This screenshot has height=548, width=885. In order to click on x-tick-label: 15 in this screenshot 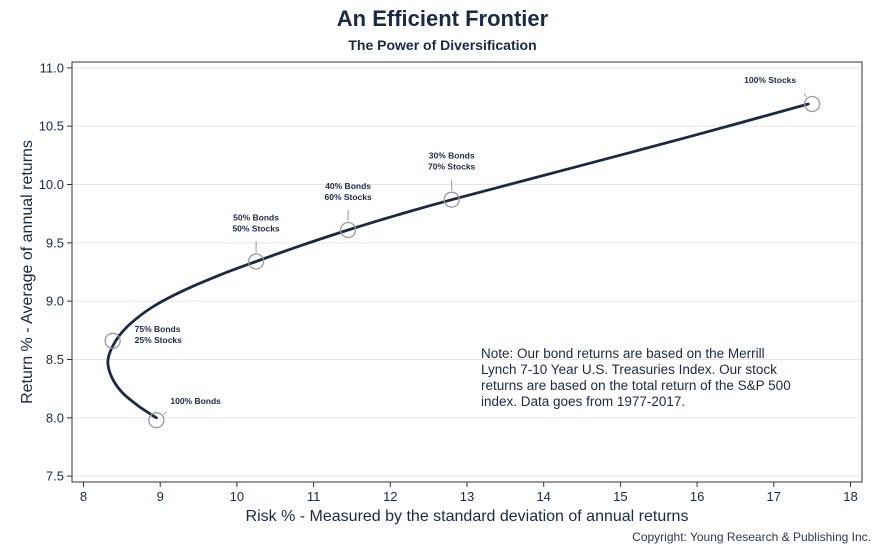, I will do `click(620, 496)`.